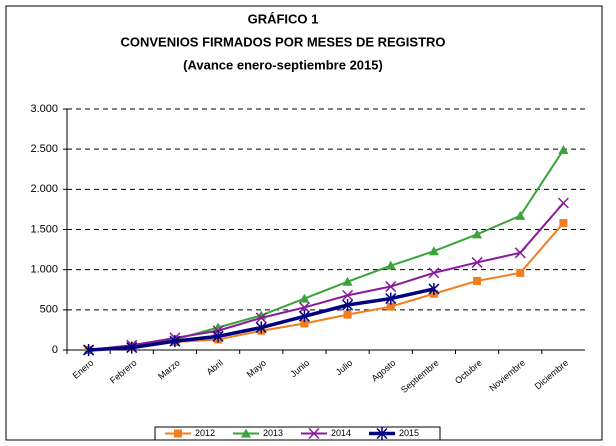 This screenshot has height=446, width=616. Describe the element at coordinates (205, 433) in the screenshot. I see `legend-label: 2012` at that location.